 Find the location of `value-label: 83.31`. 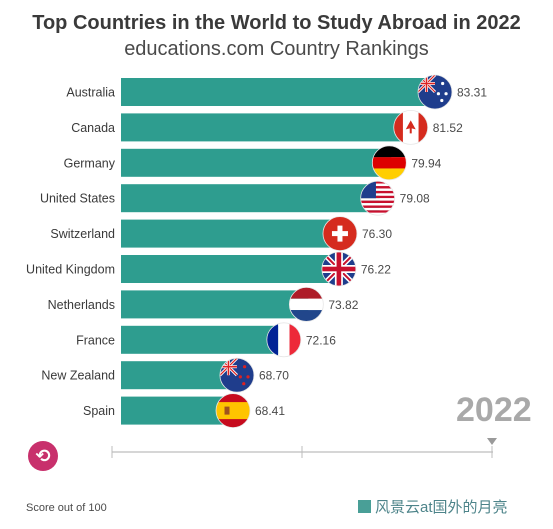

value-label: 83.31 is located at coordinates (472, 93).